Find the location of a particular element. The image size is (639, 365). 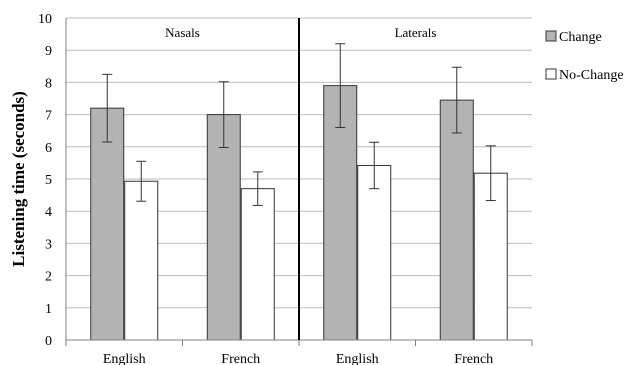

legend-label: No-Change is located at coordinates (591, 75).